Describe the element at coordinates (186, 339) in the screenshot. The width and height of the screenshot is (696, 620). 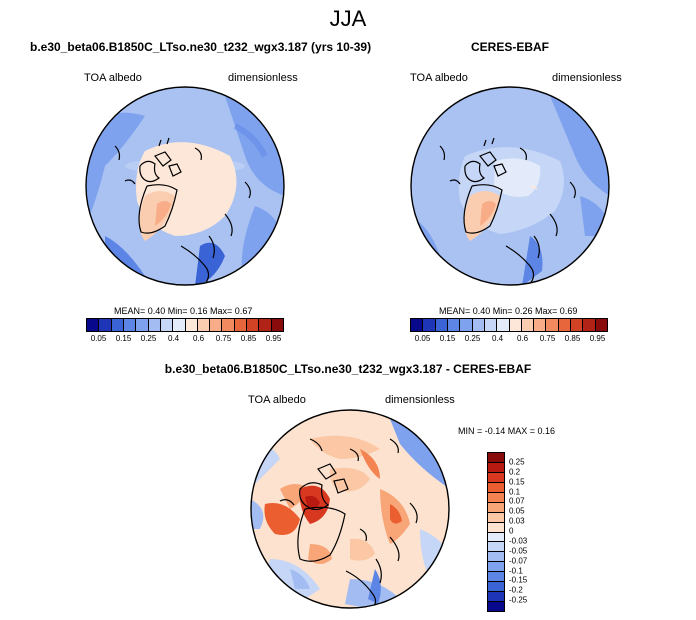
I see `panel1-colorbar-ticks: 0.05 0.15 0.25 0.4 0.6 0.75 0.85 0.95` at that location.